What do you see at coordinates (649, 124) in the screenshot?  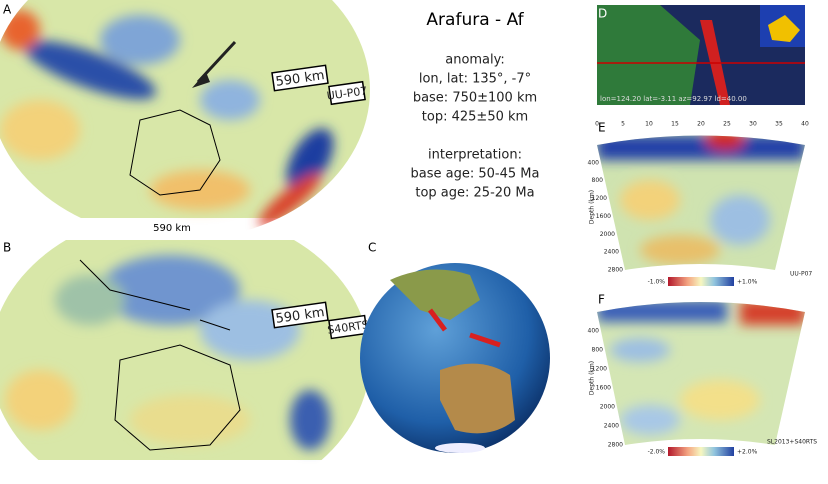 I see `distance-tick-label: 10` at bounding box center [649, 124].